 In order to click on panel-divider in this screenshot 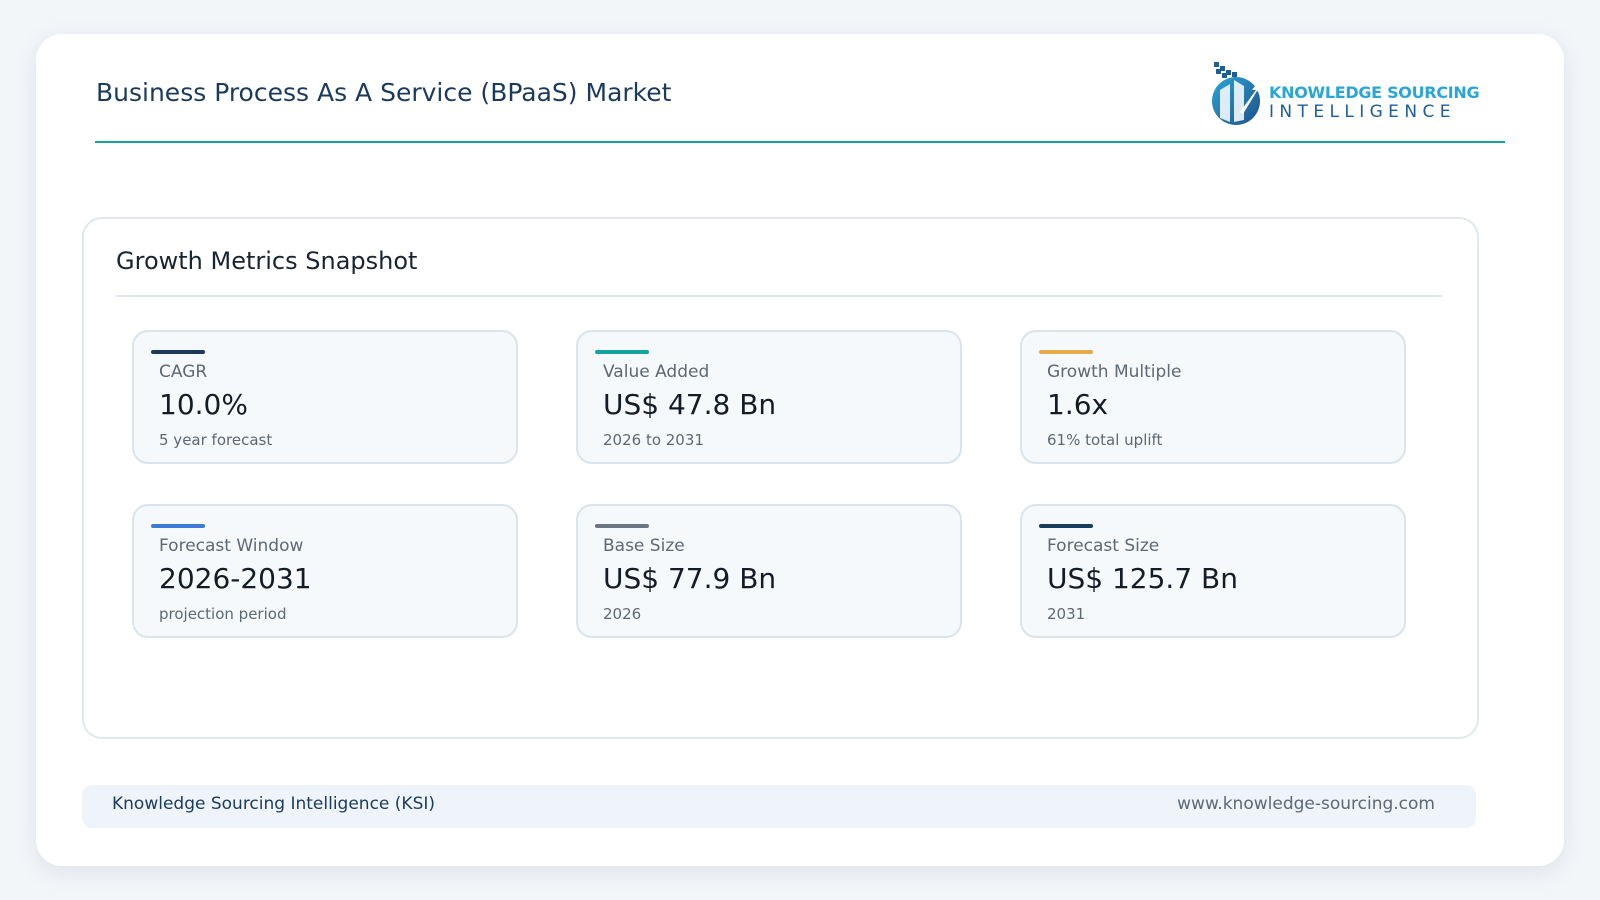, I will do `click(779, 296)`.